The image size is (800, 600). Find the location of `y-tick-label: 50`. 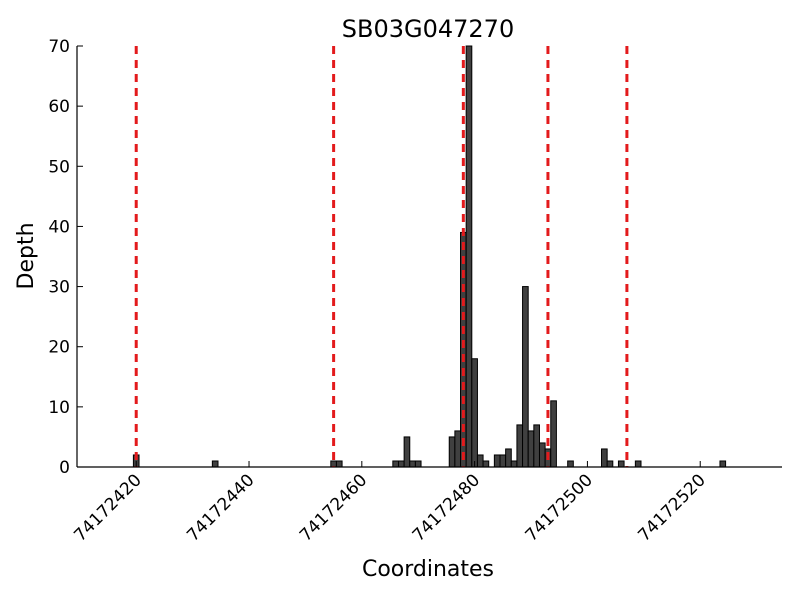

y-tick-label: 50 is located at coordinates (59, 167).